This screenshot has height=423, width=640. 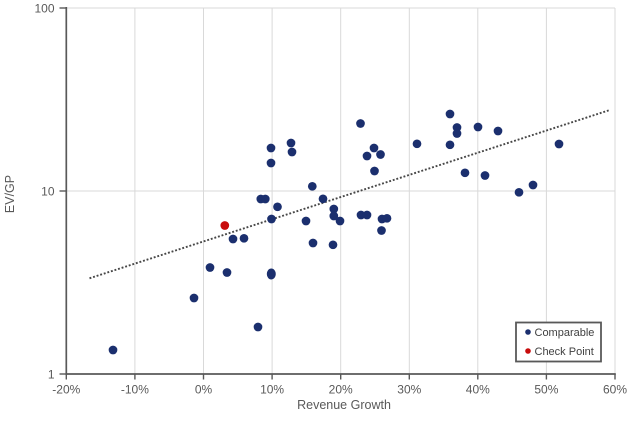 What do you see at coordinates (565, 333) in the screenshot?
I see `svg-text: Comparable` at bounding box center [565, 333].